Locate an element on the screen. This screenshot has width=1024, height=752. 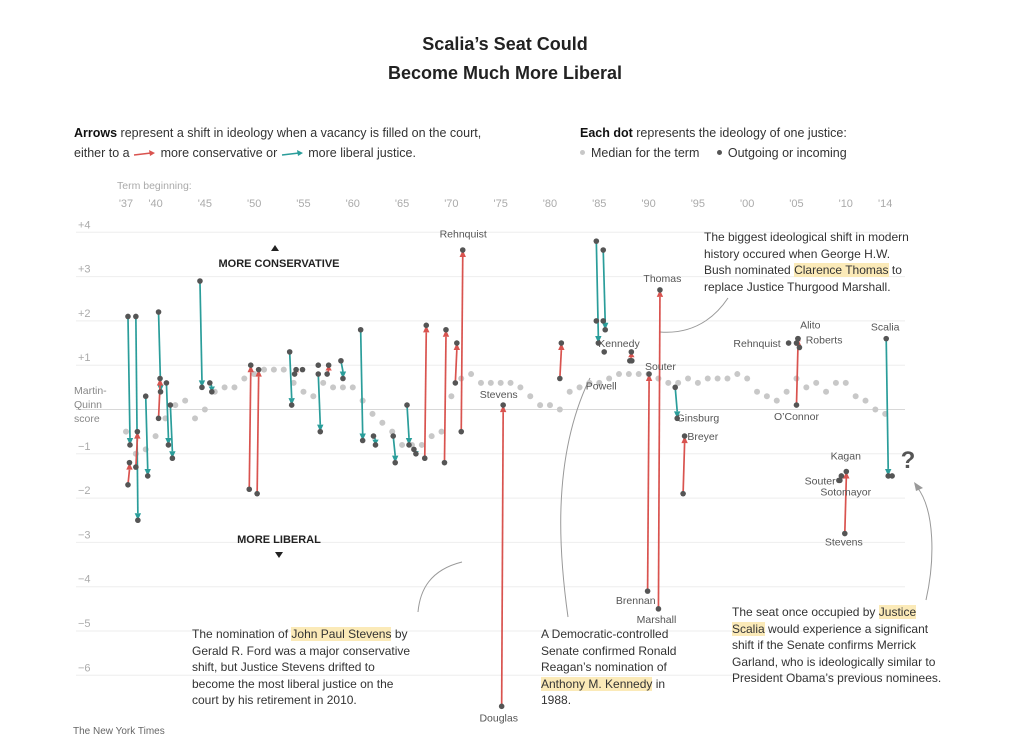
justice-label: Sotomayor is located at coordinates (845, 492).